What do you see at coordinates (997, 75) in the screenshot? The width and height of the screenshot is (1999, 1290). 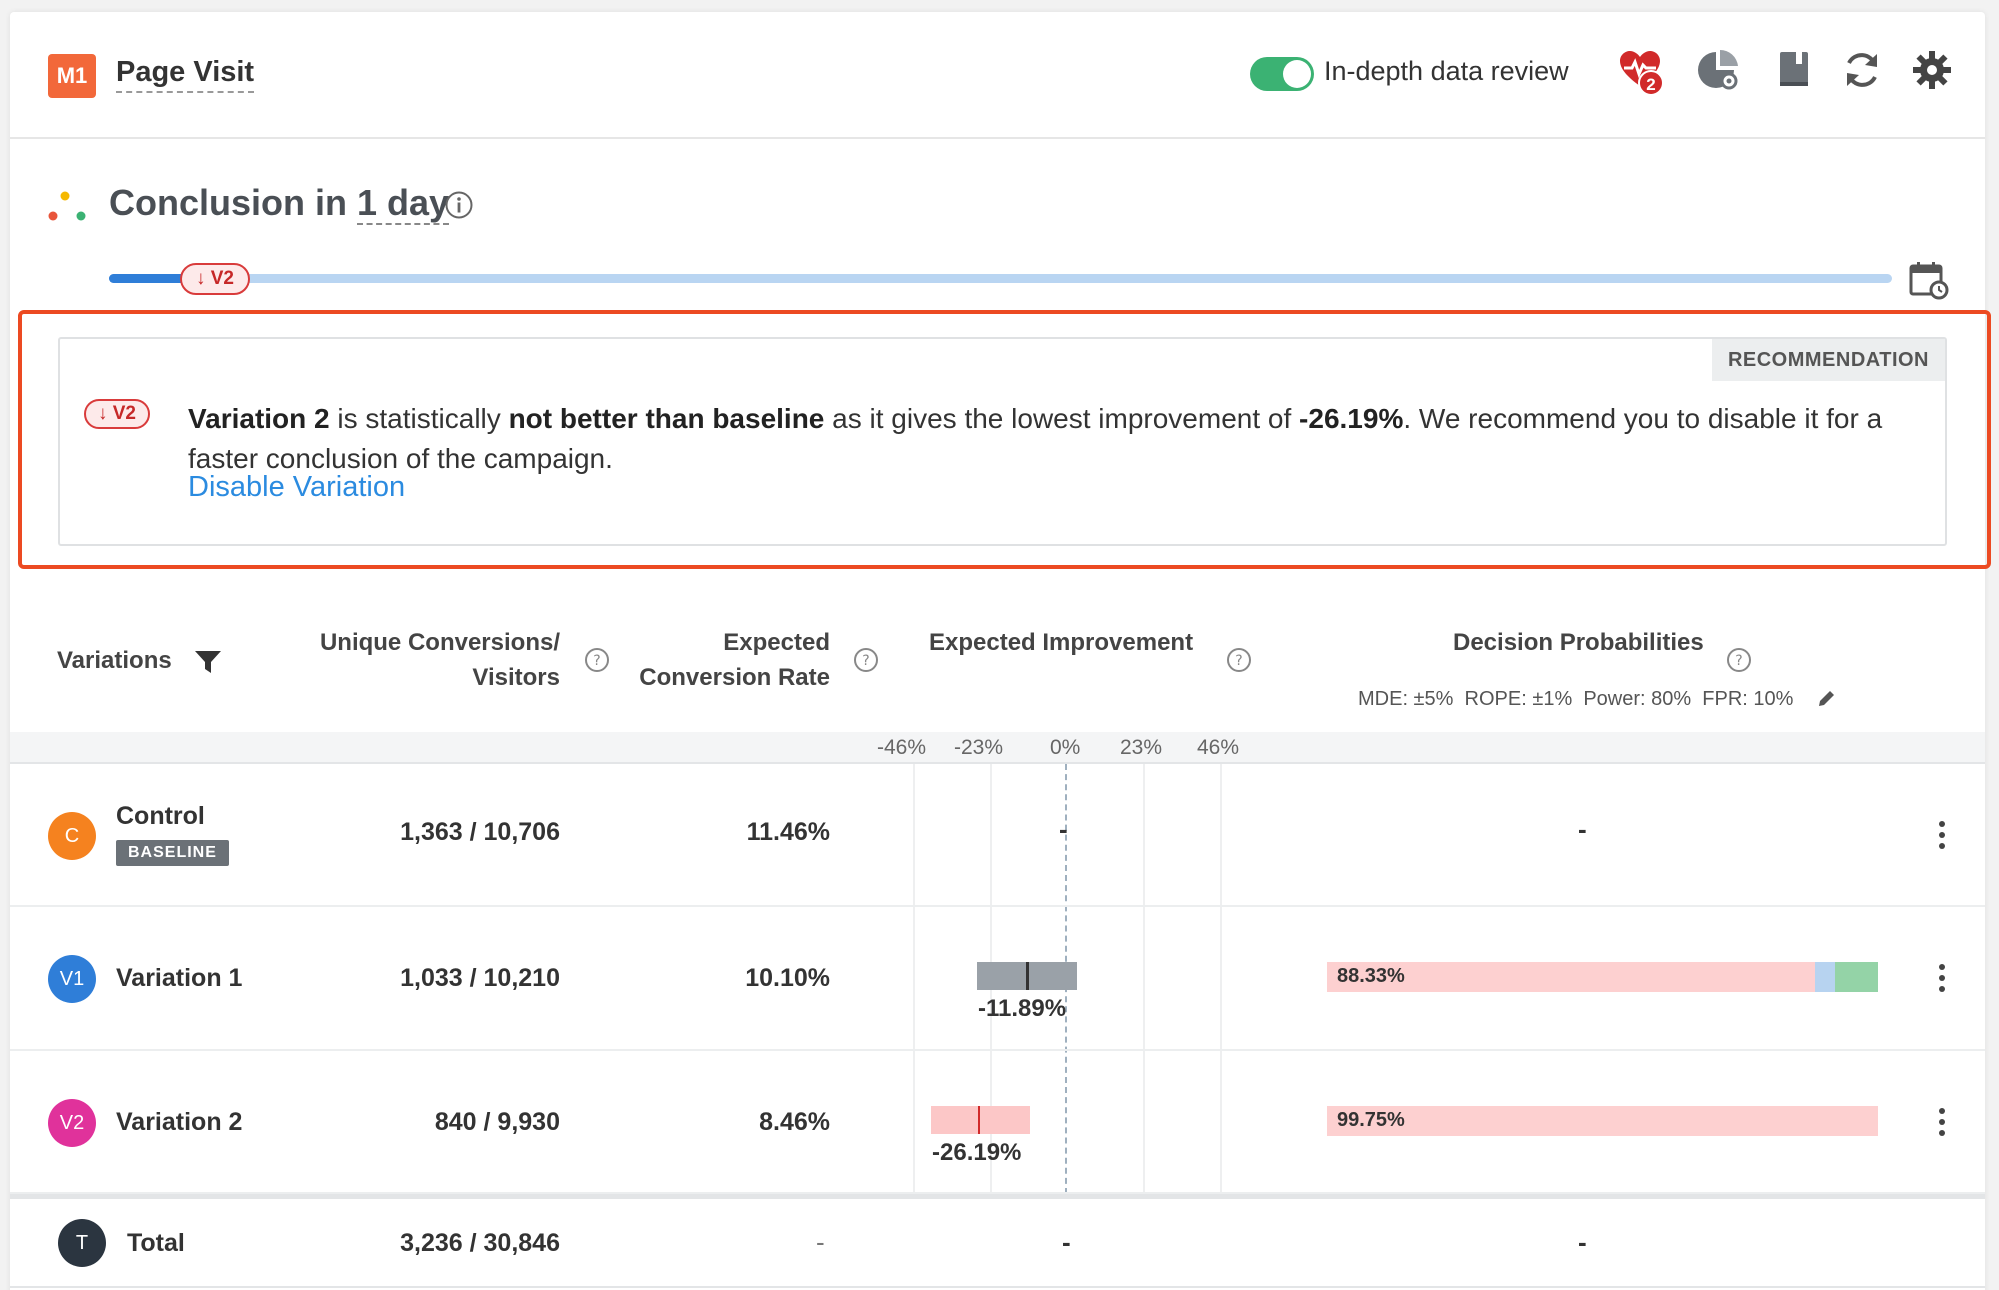 I see `card-header: M1 Page Visit In-depth data review 2` at bounding box center [997, 75].